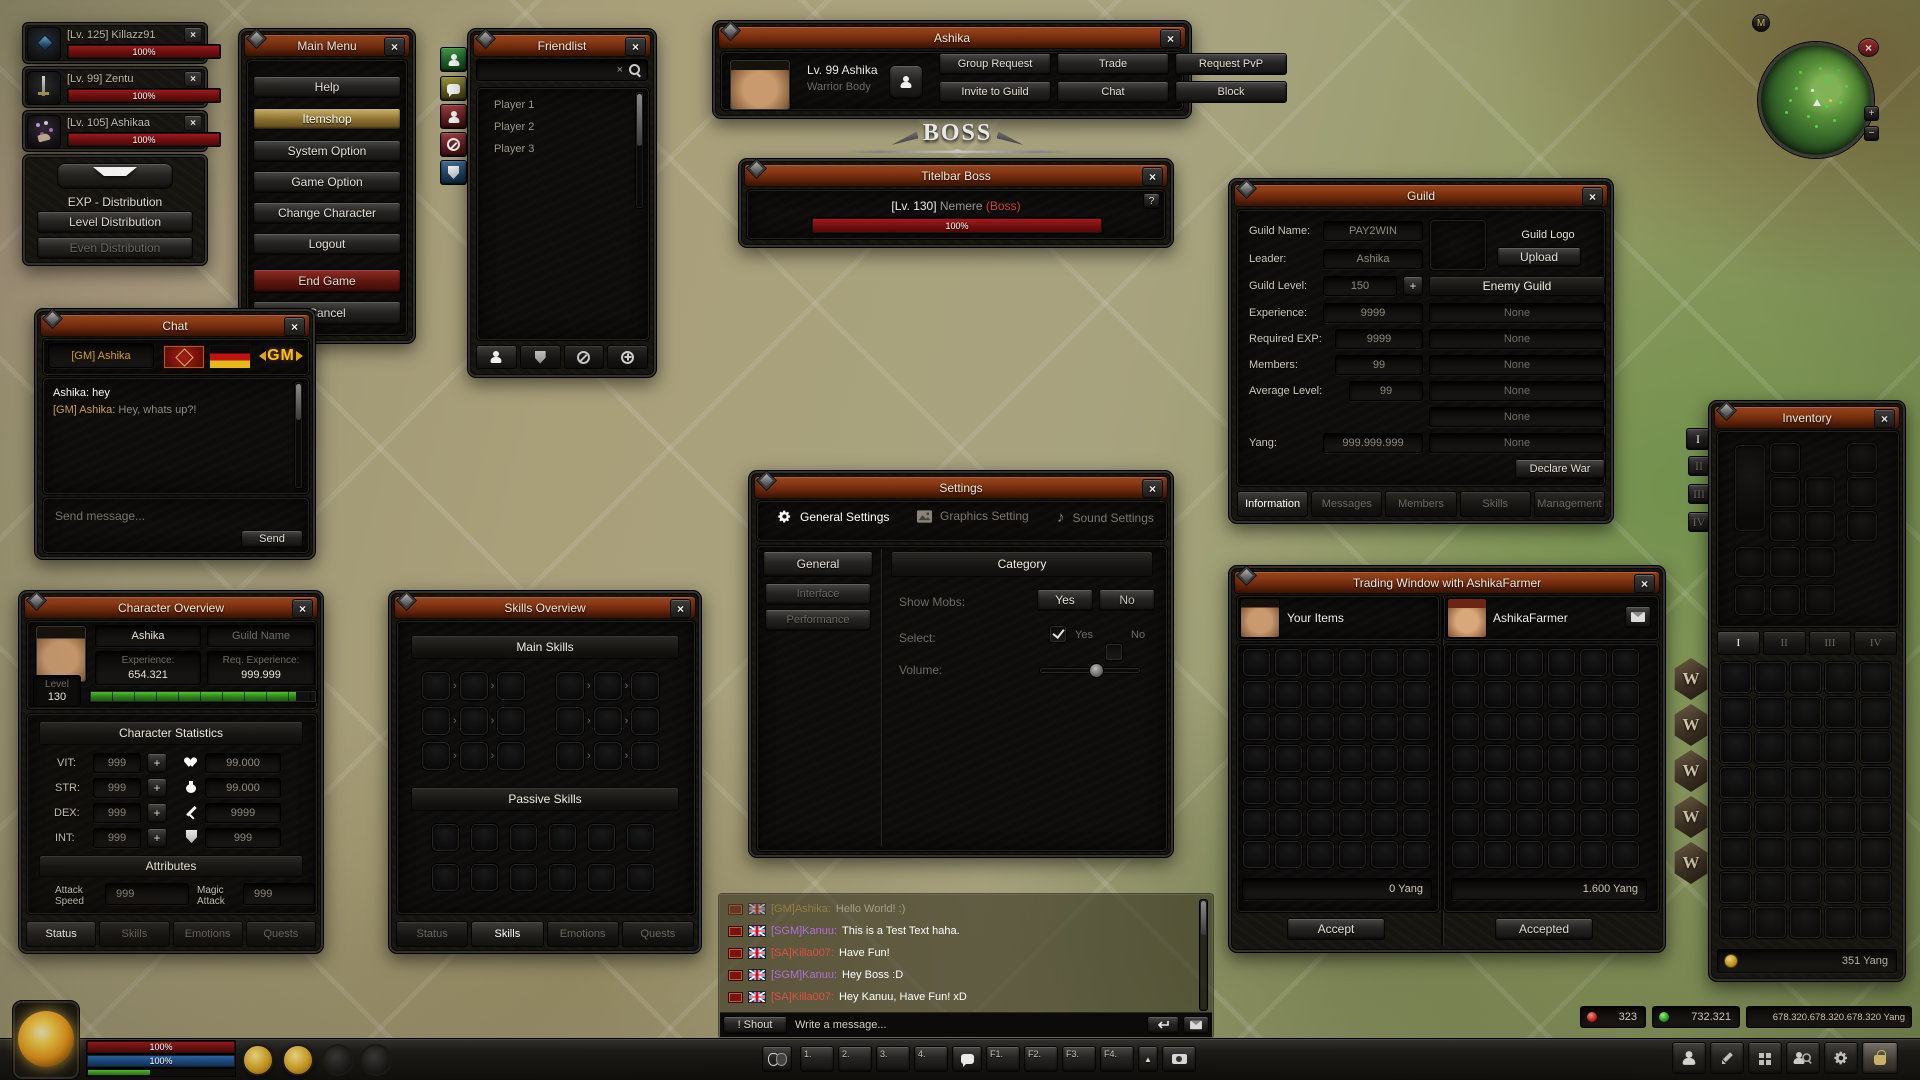 This screenshot has width=1920, height=1080. What do you see at coordinates (514, 127) in the screenshot?
I see `friend-list-item: Player 2` at bounding box center [514, 127].